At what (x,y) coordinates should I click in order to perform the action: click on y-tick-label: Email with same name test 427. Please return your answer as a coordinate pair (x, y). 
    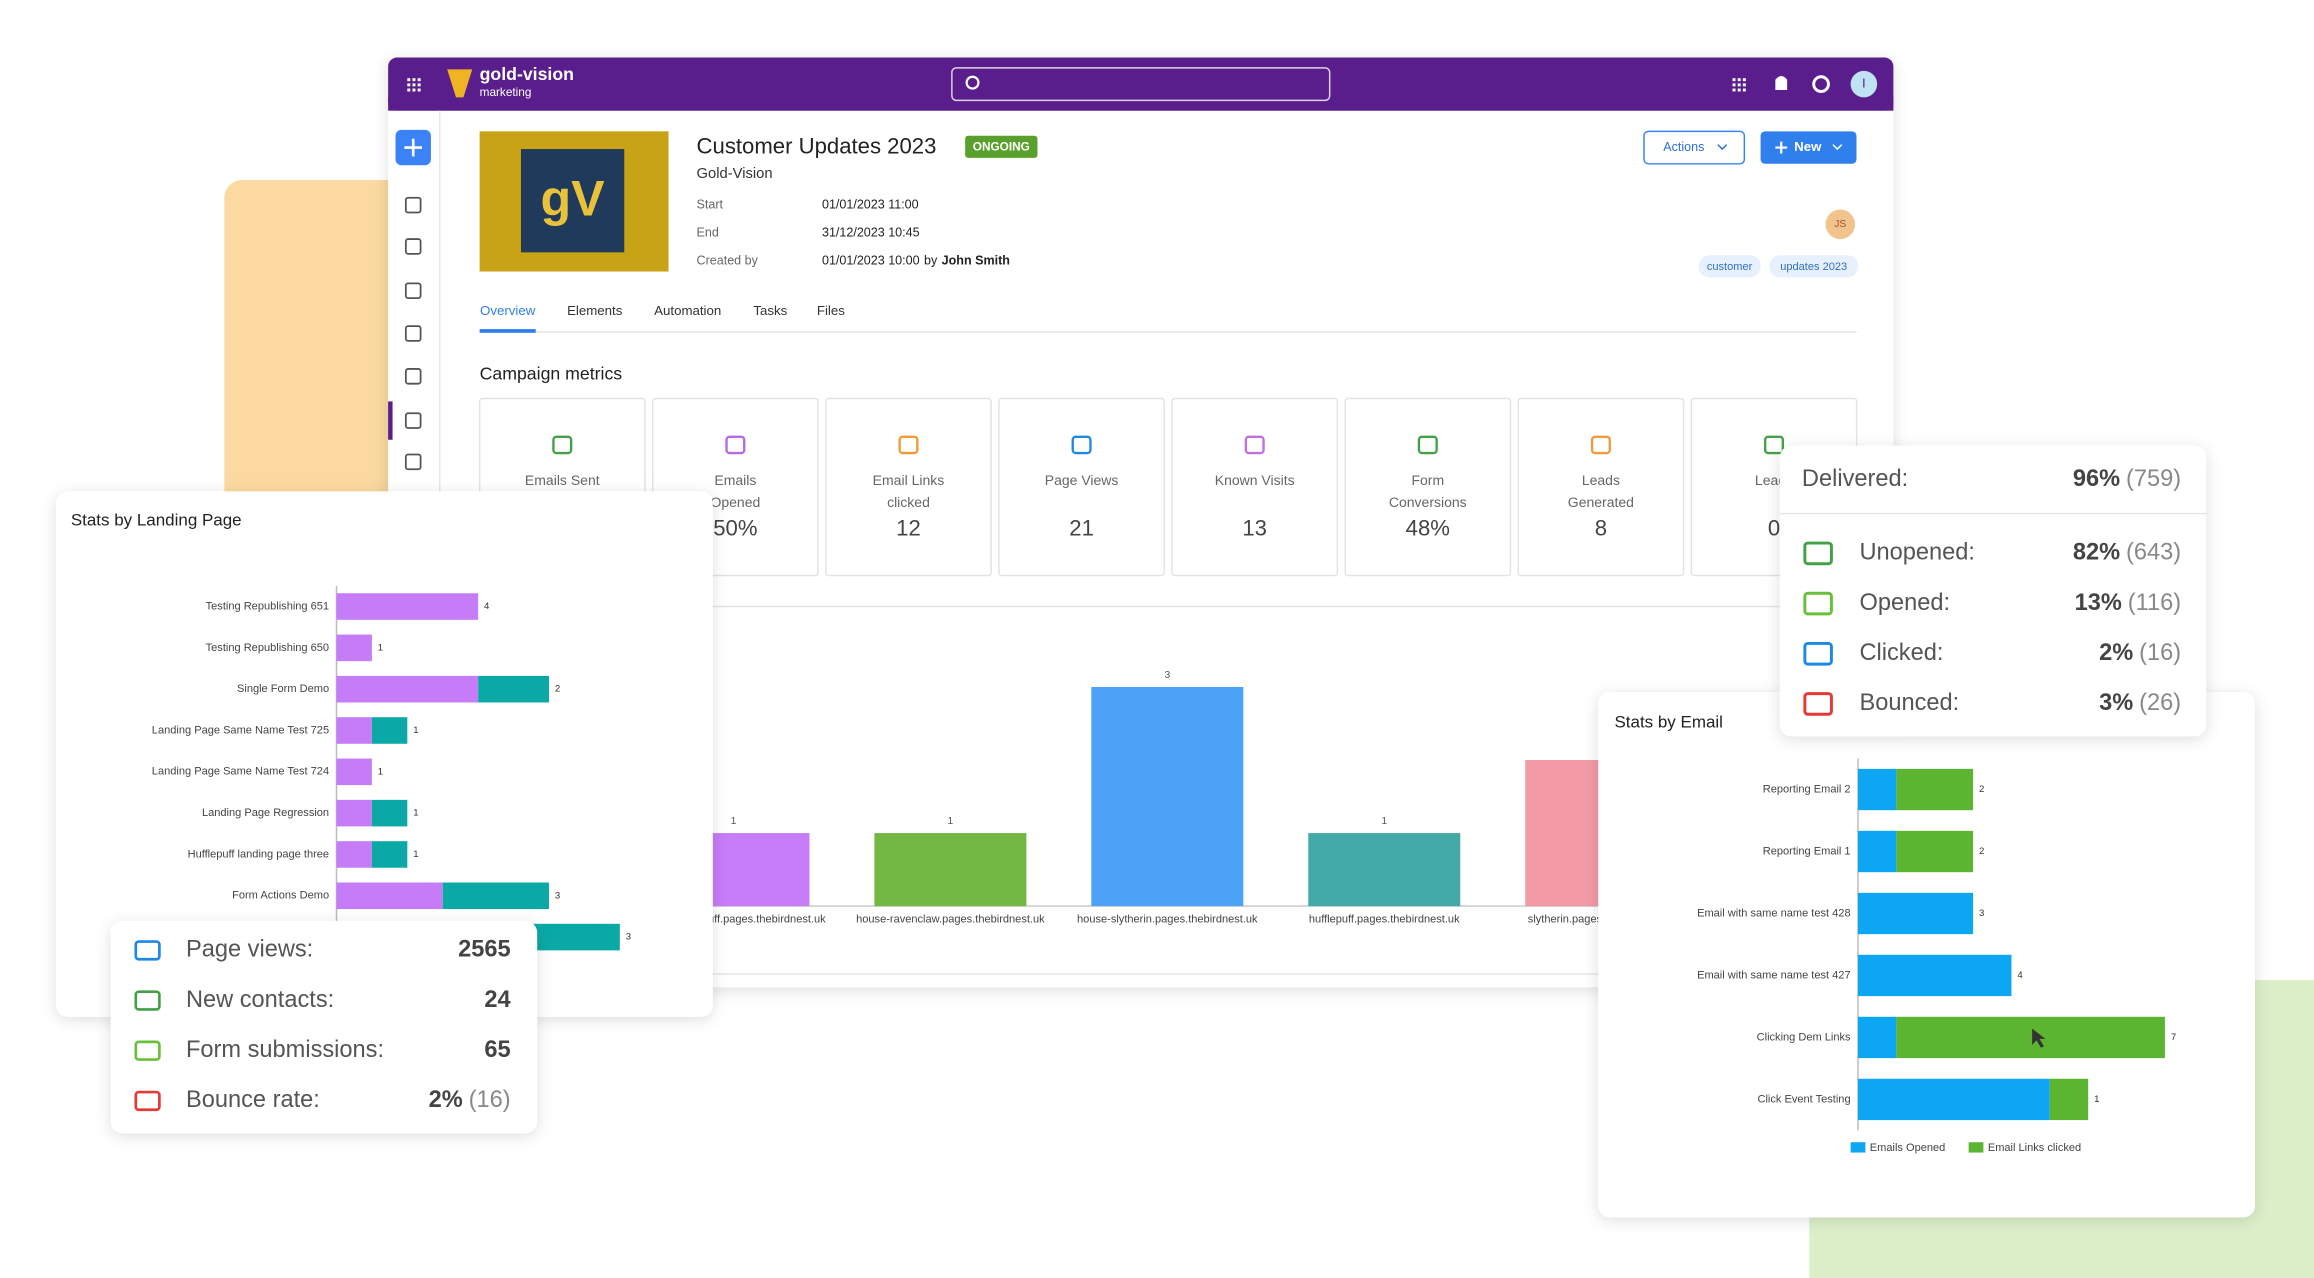
    Looking at the image, I should click on (1774, 975).